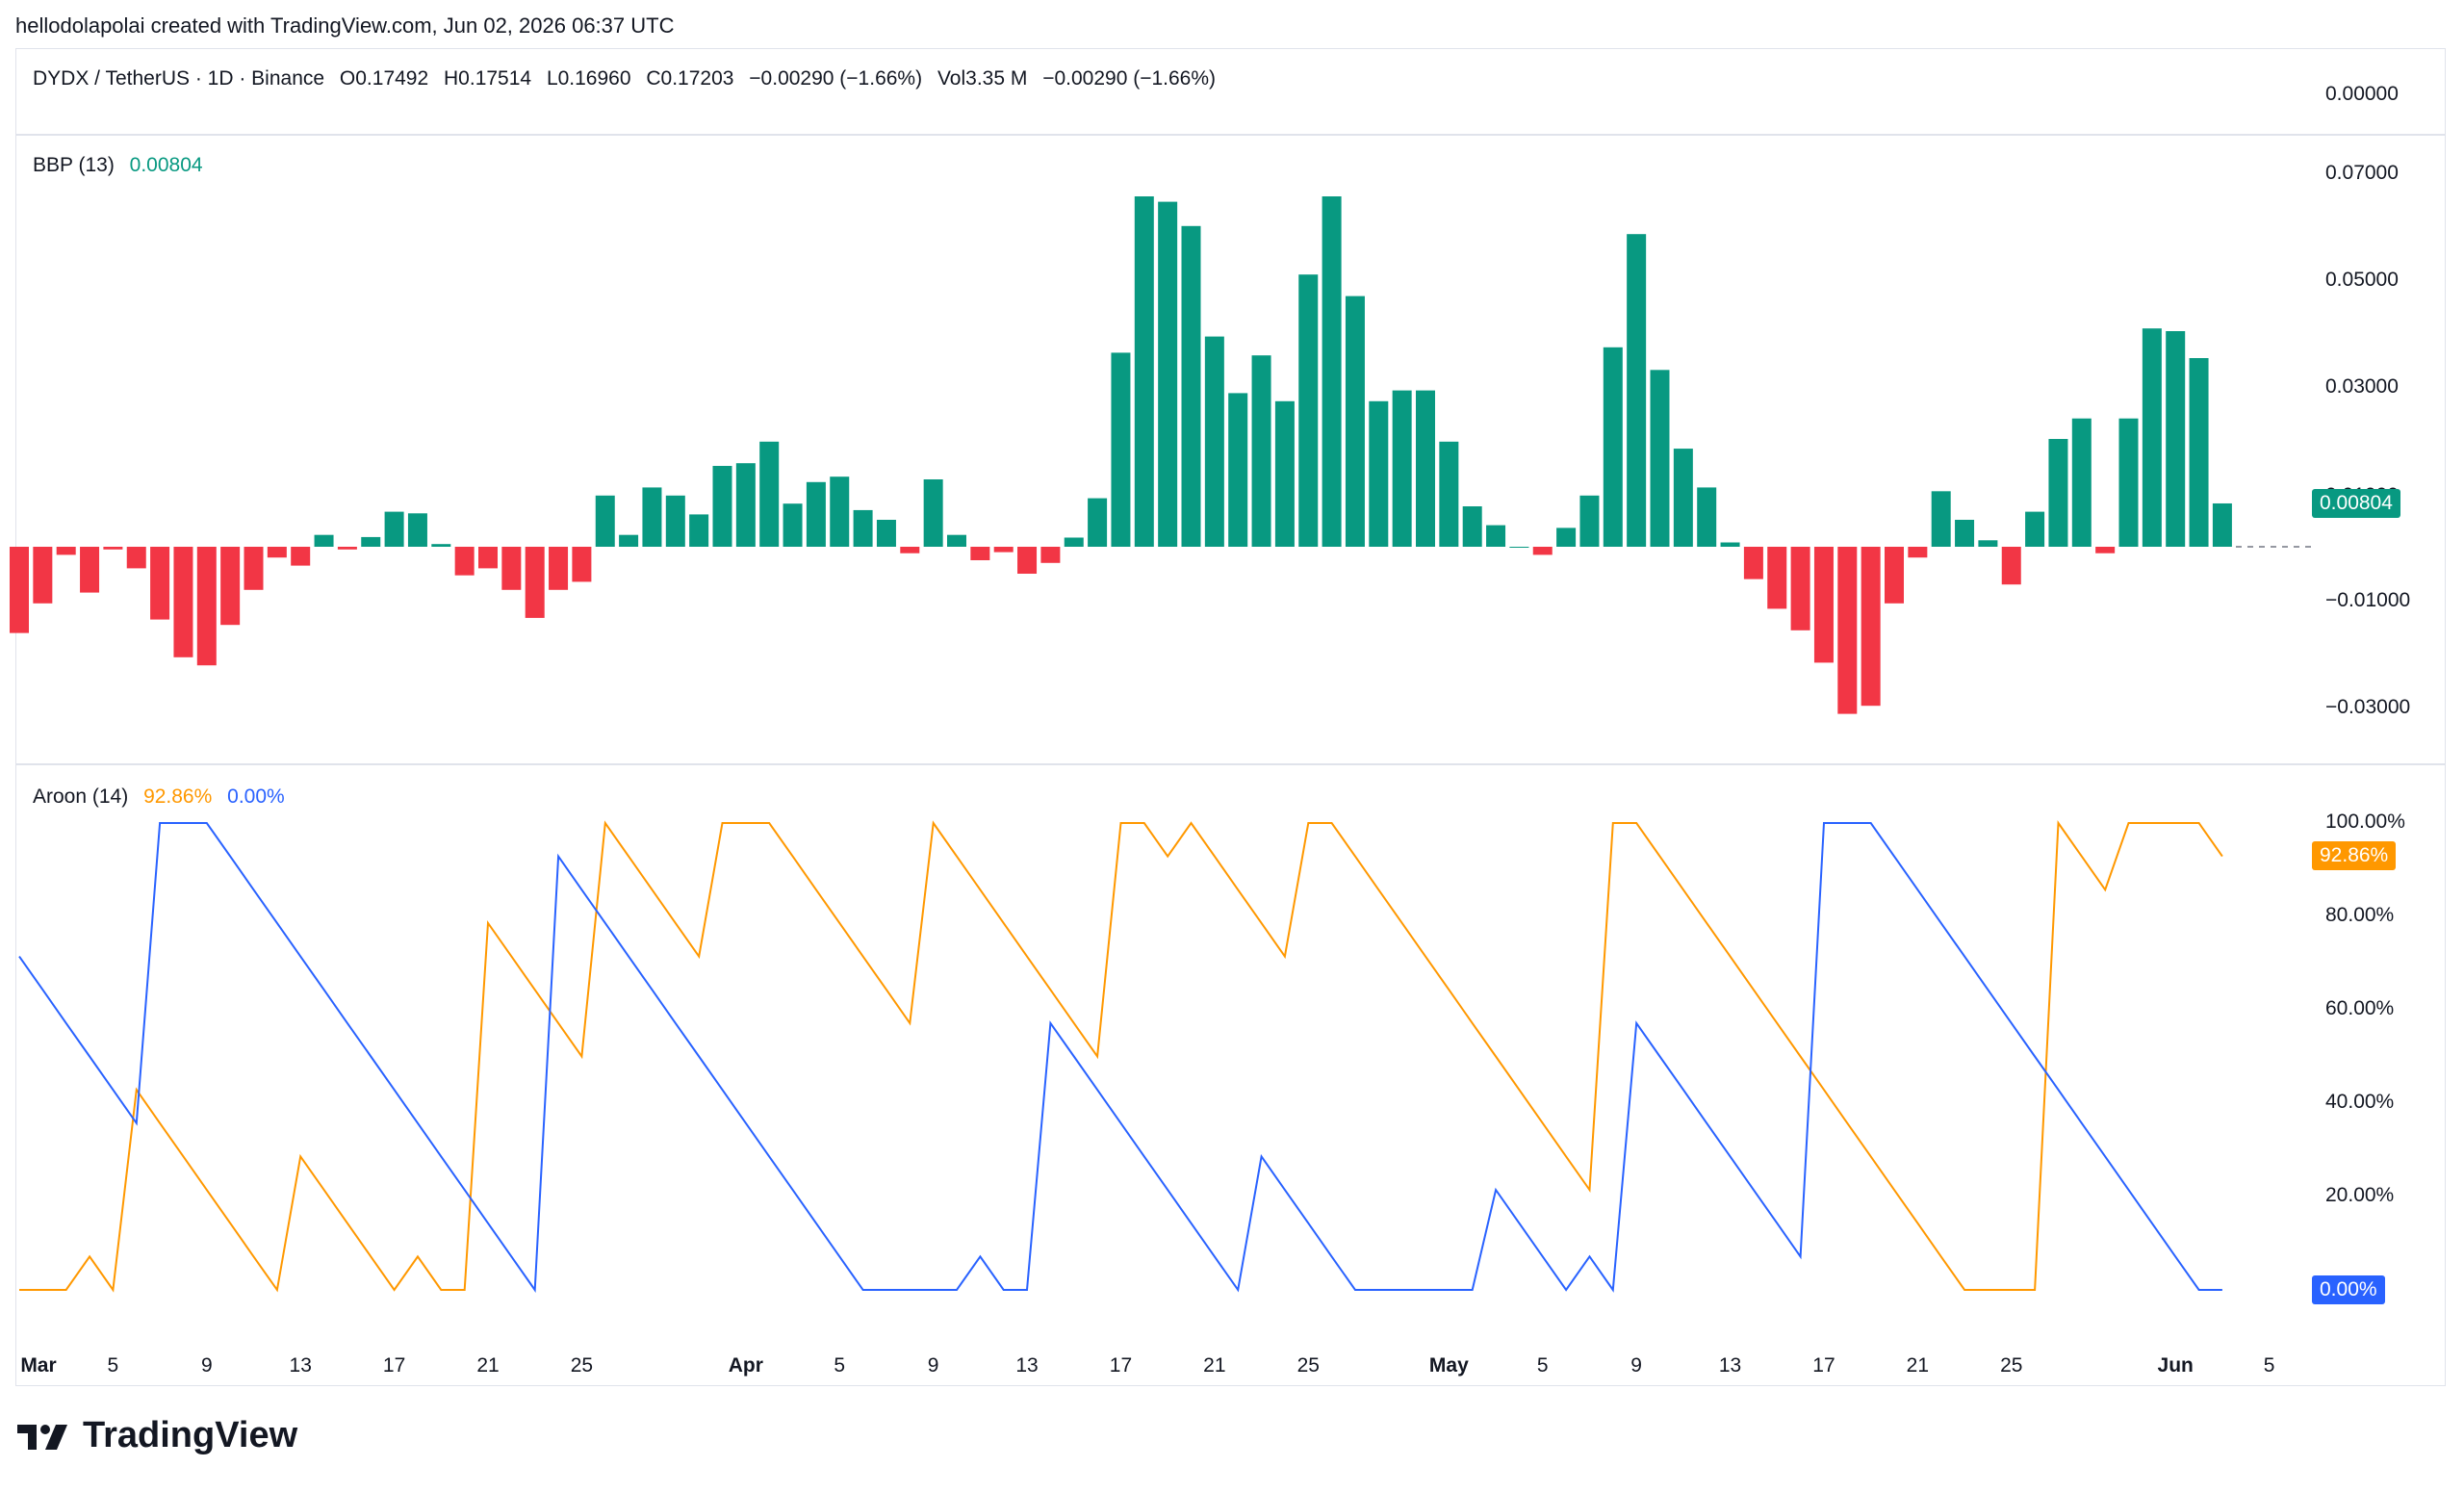 Image resolution: width=2464 pixels, height=1493 pixels. I want to click on aroon-down-value: 0.00%, so click(256, 796).